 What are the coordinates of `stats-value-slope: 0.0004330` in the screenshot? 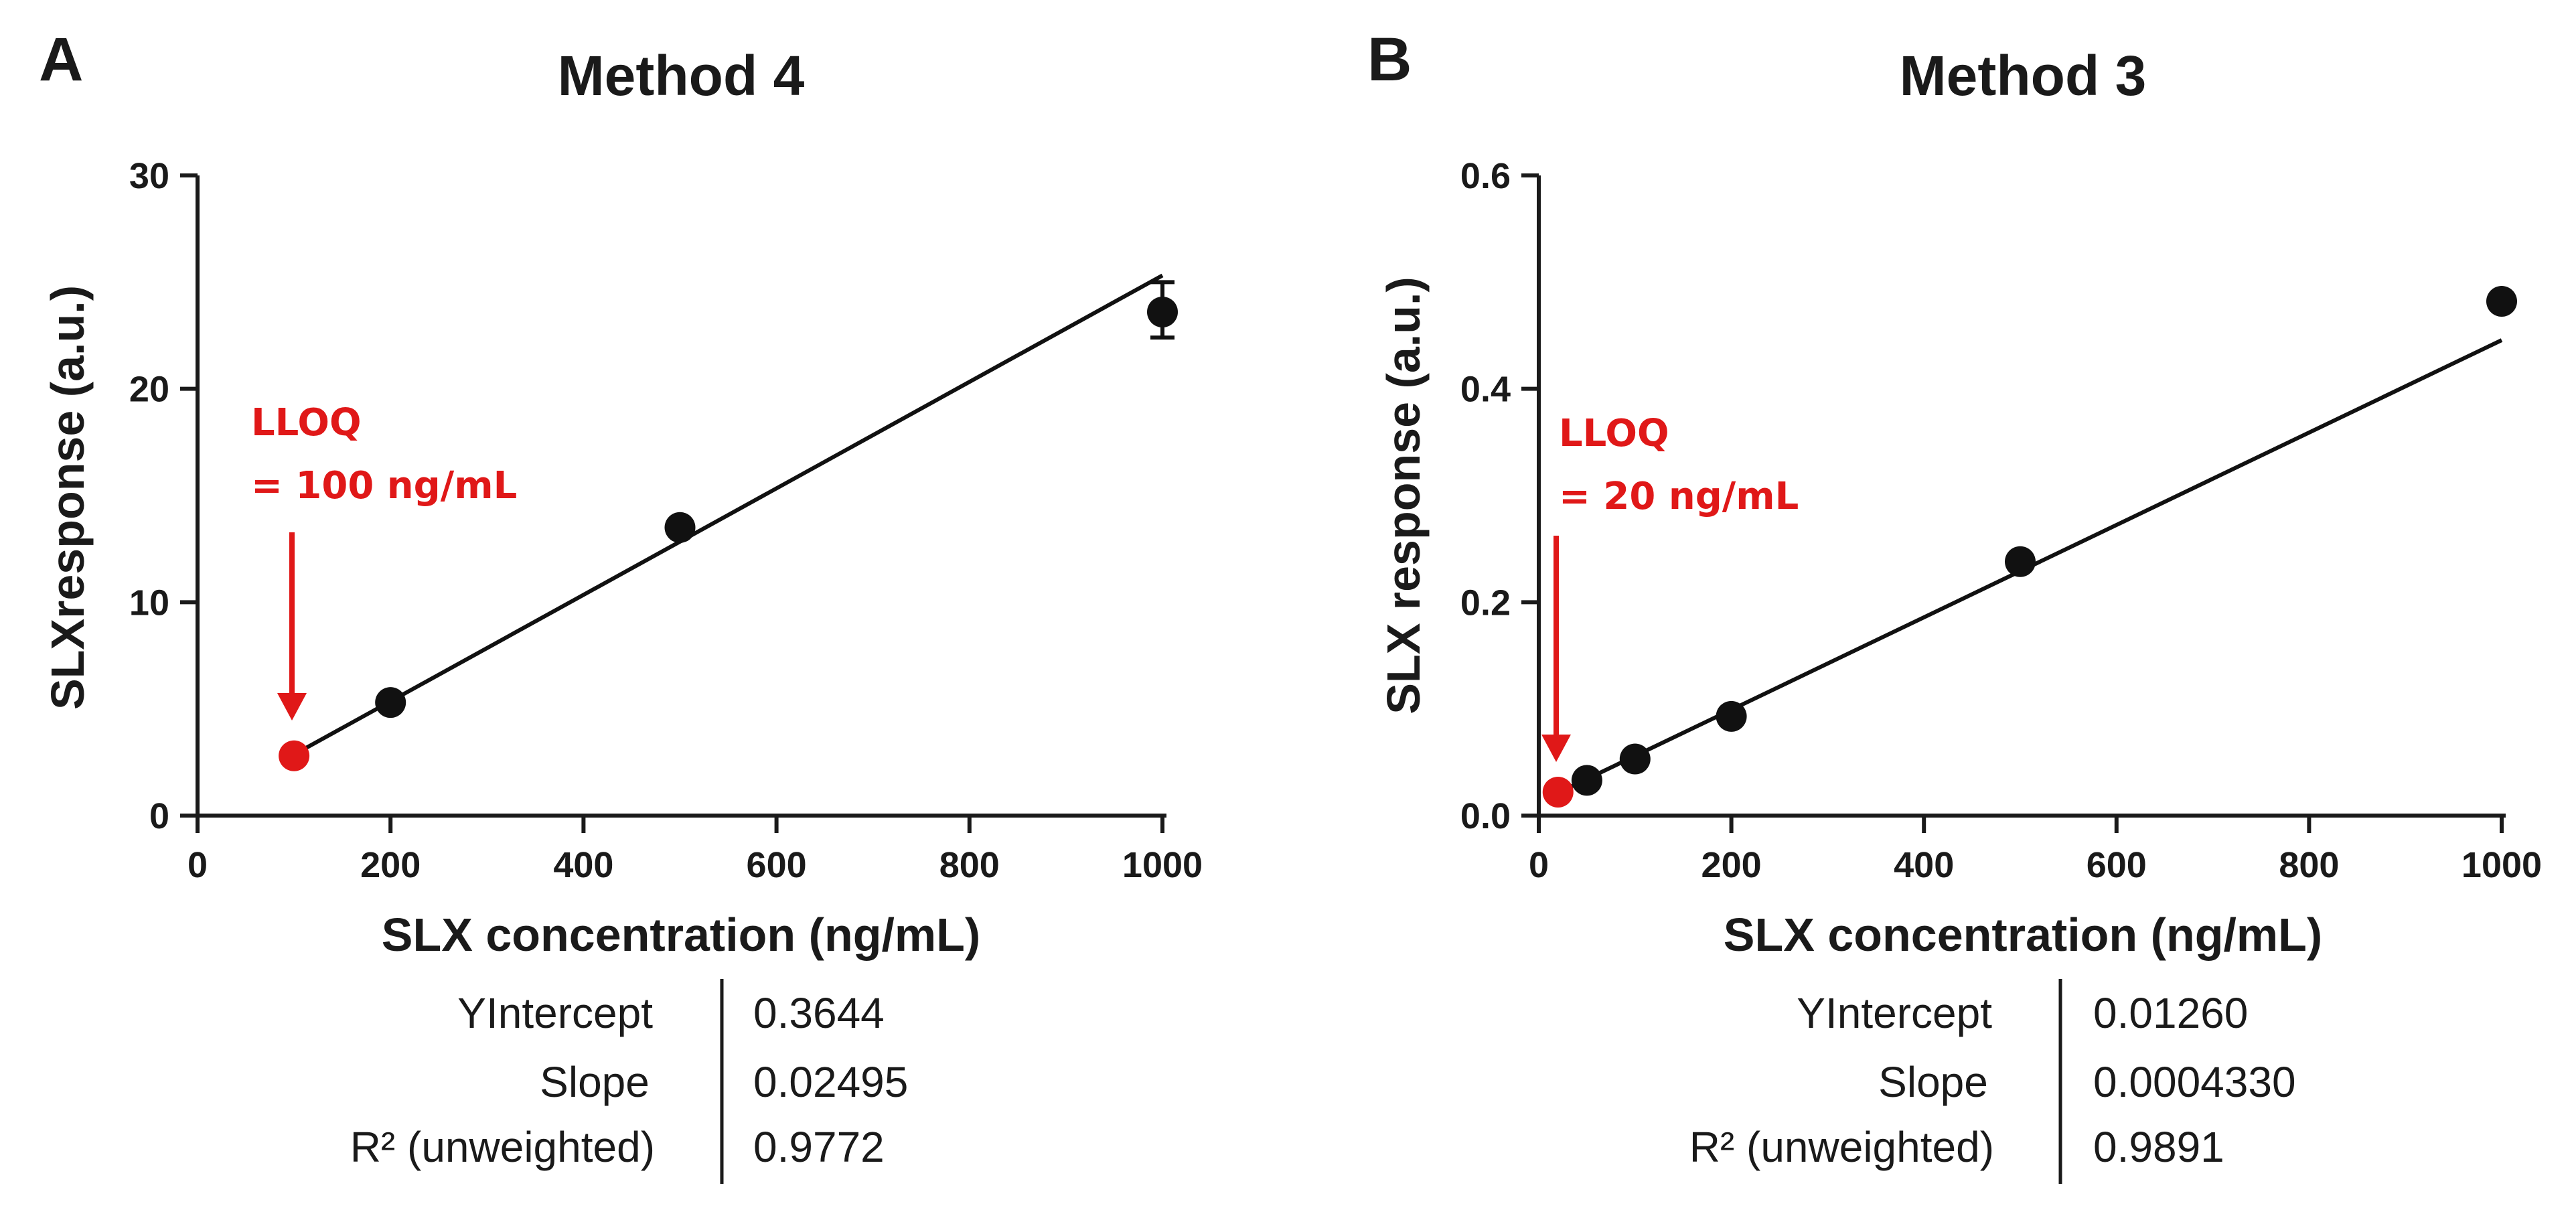 It's located at (2194, 1082).